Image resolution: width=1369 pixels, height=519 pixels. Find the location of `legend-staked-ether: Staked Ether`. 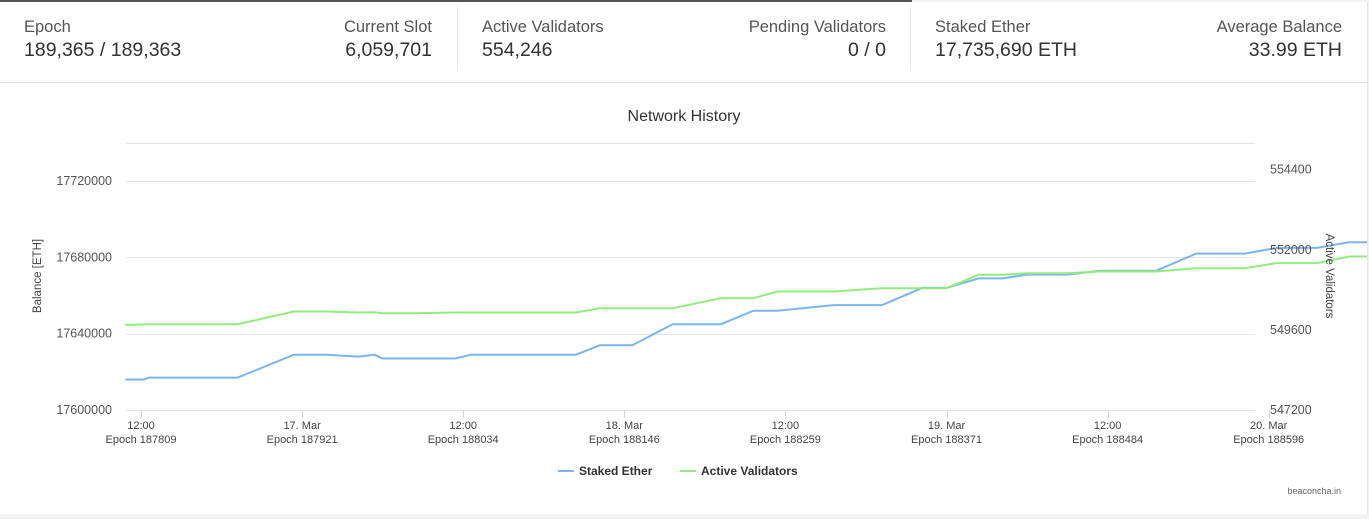

legend-staked-ether: Staked Ether is located at coordinates (605, 471).